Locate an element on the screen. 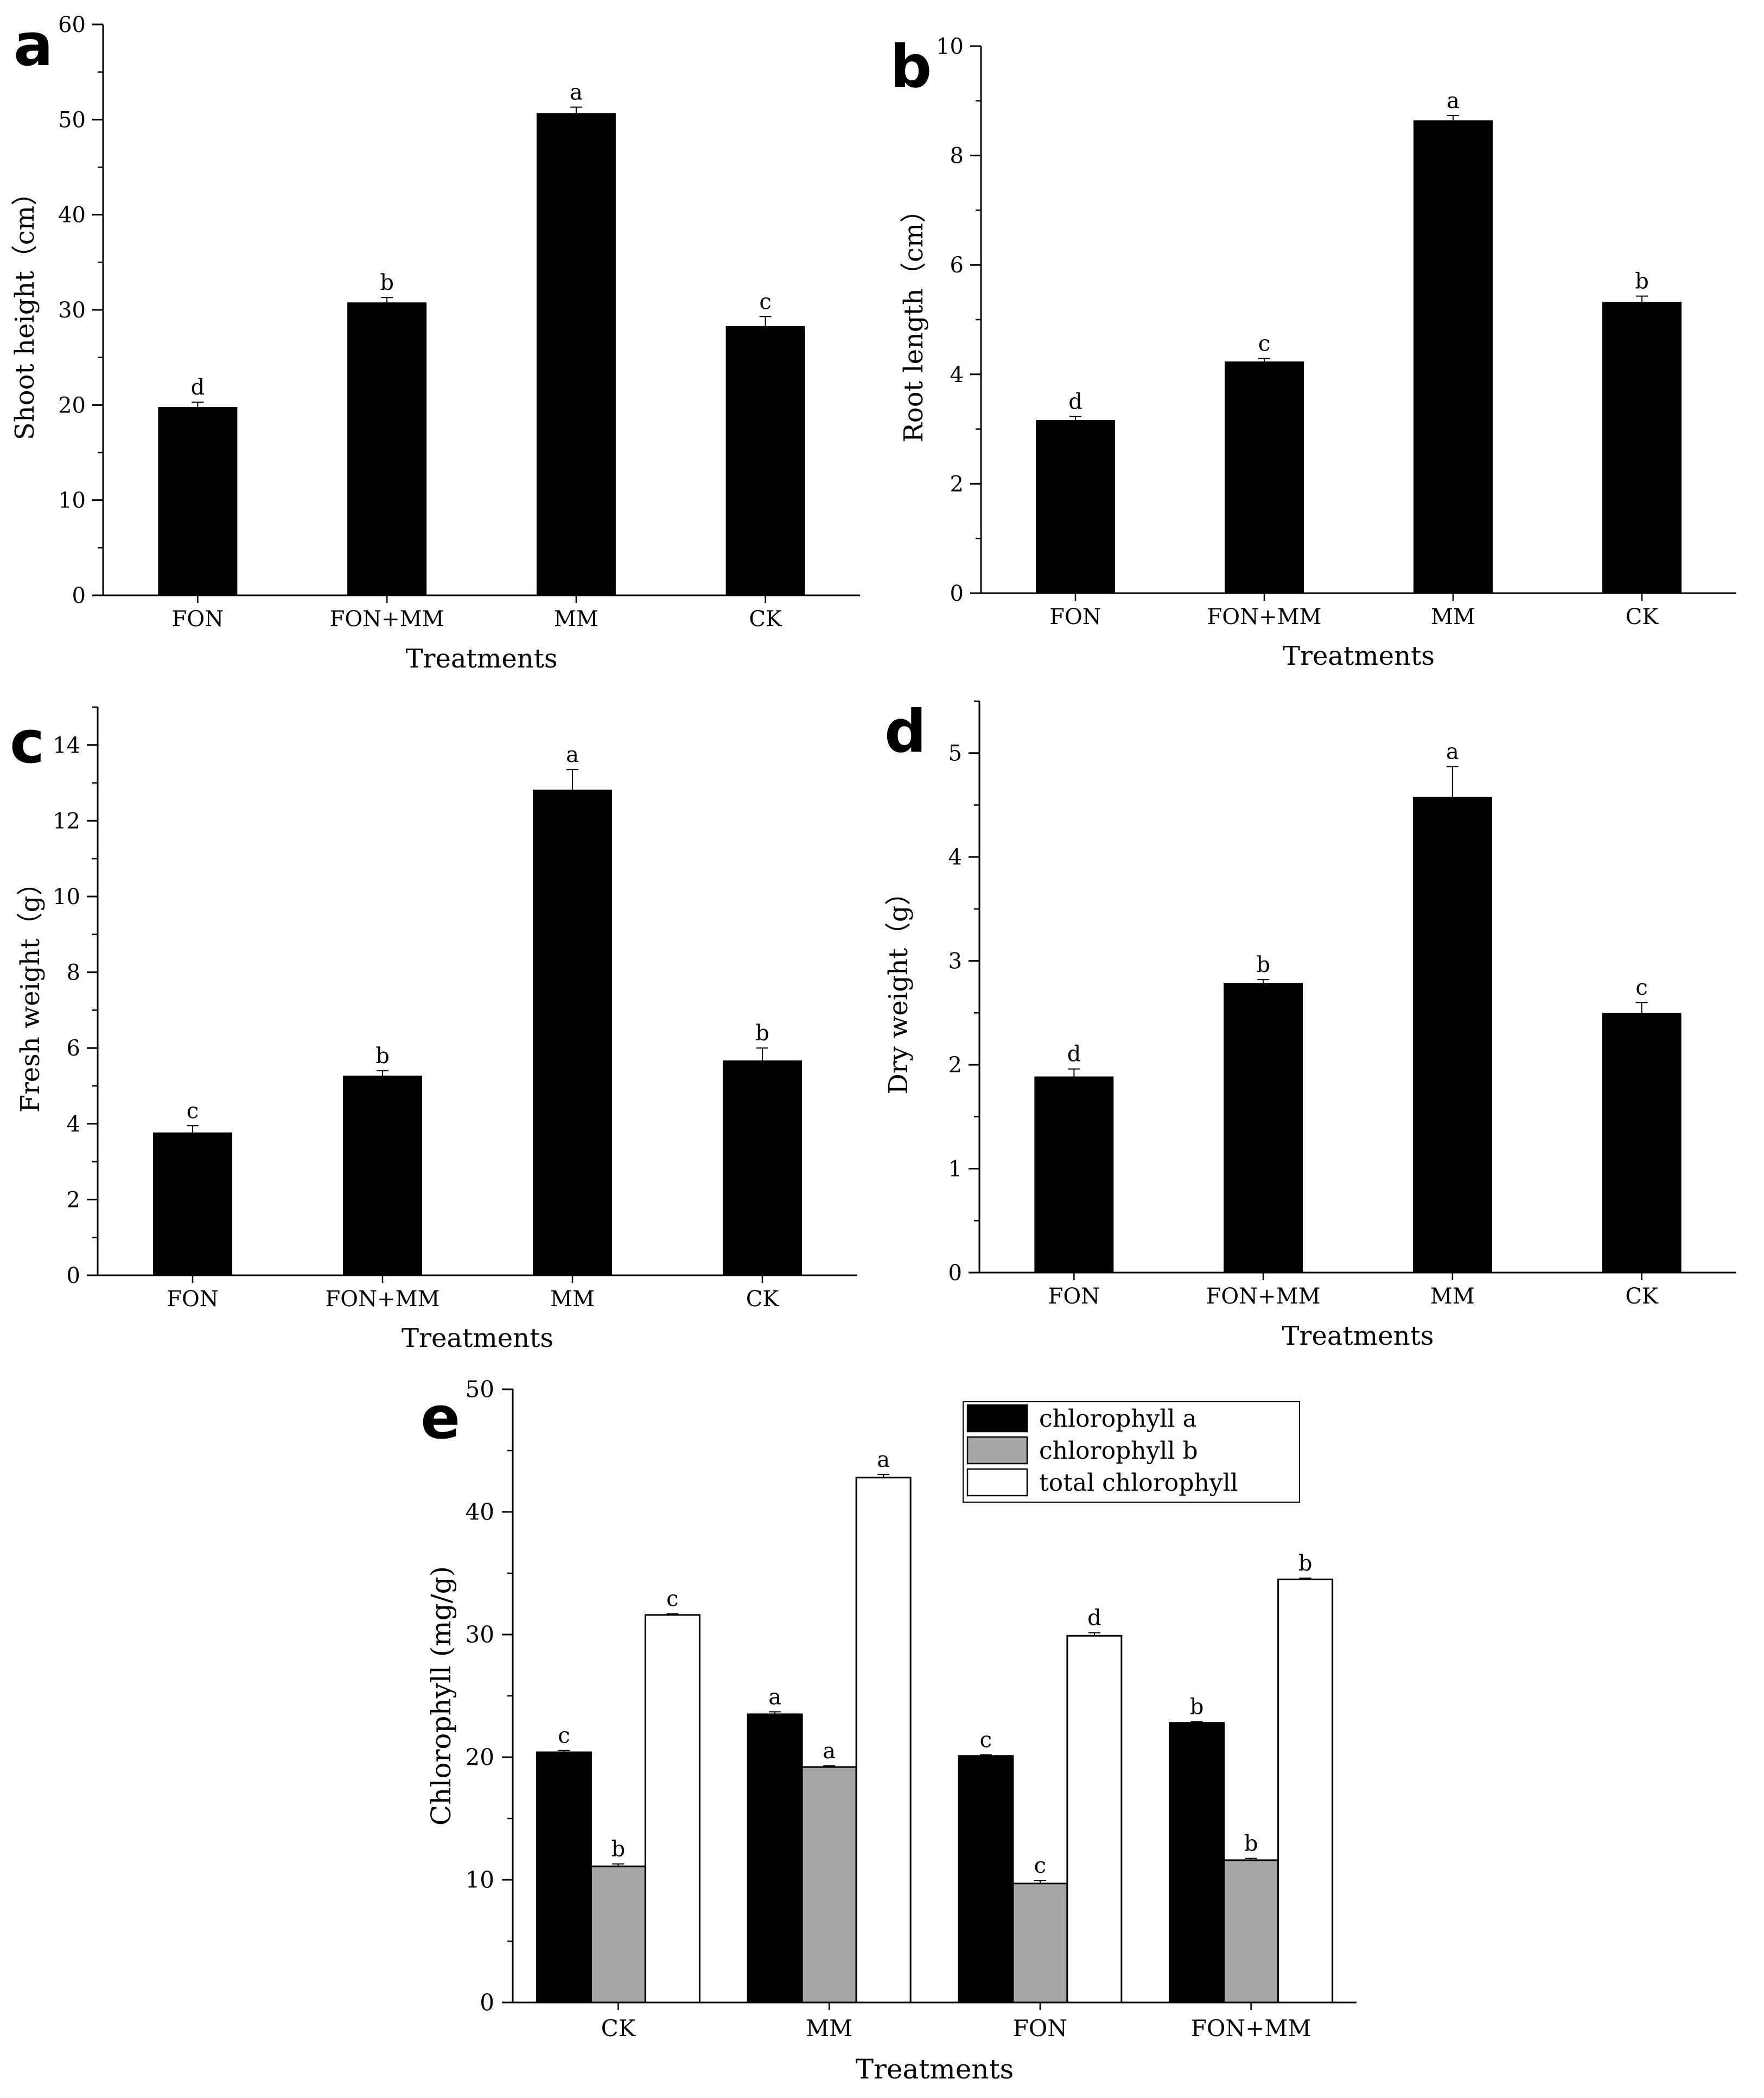 The height and width of the screenshot is (2098, 1764). y-axis-label: Root length（cm） is located at coordinates (914, 320).